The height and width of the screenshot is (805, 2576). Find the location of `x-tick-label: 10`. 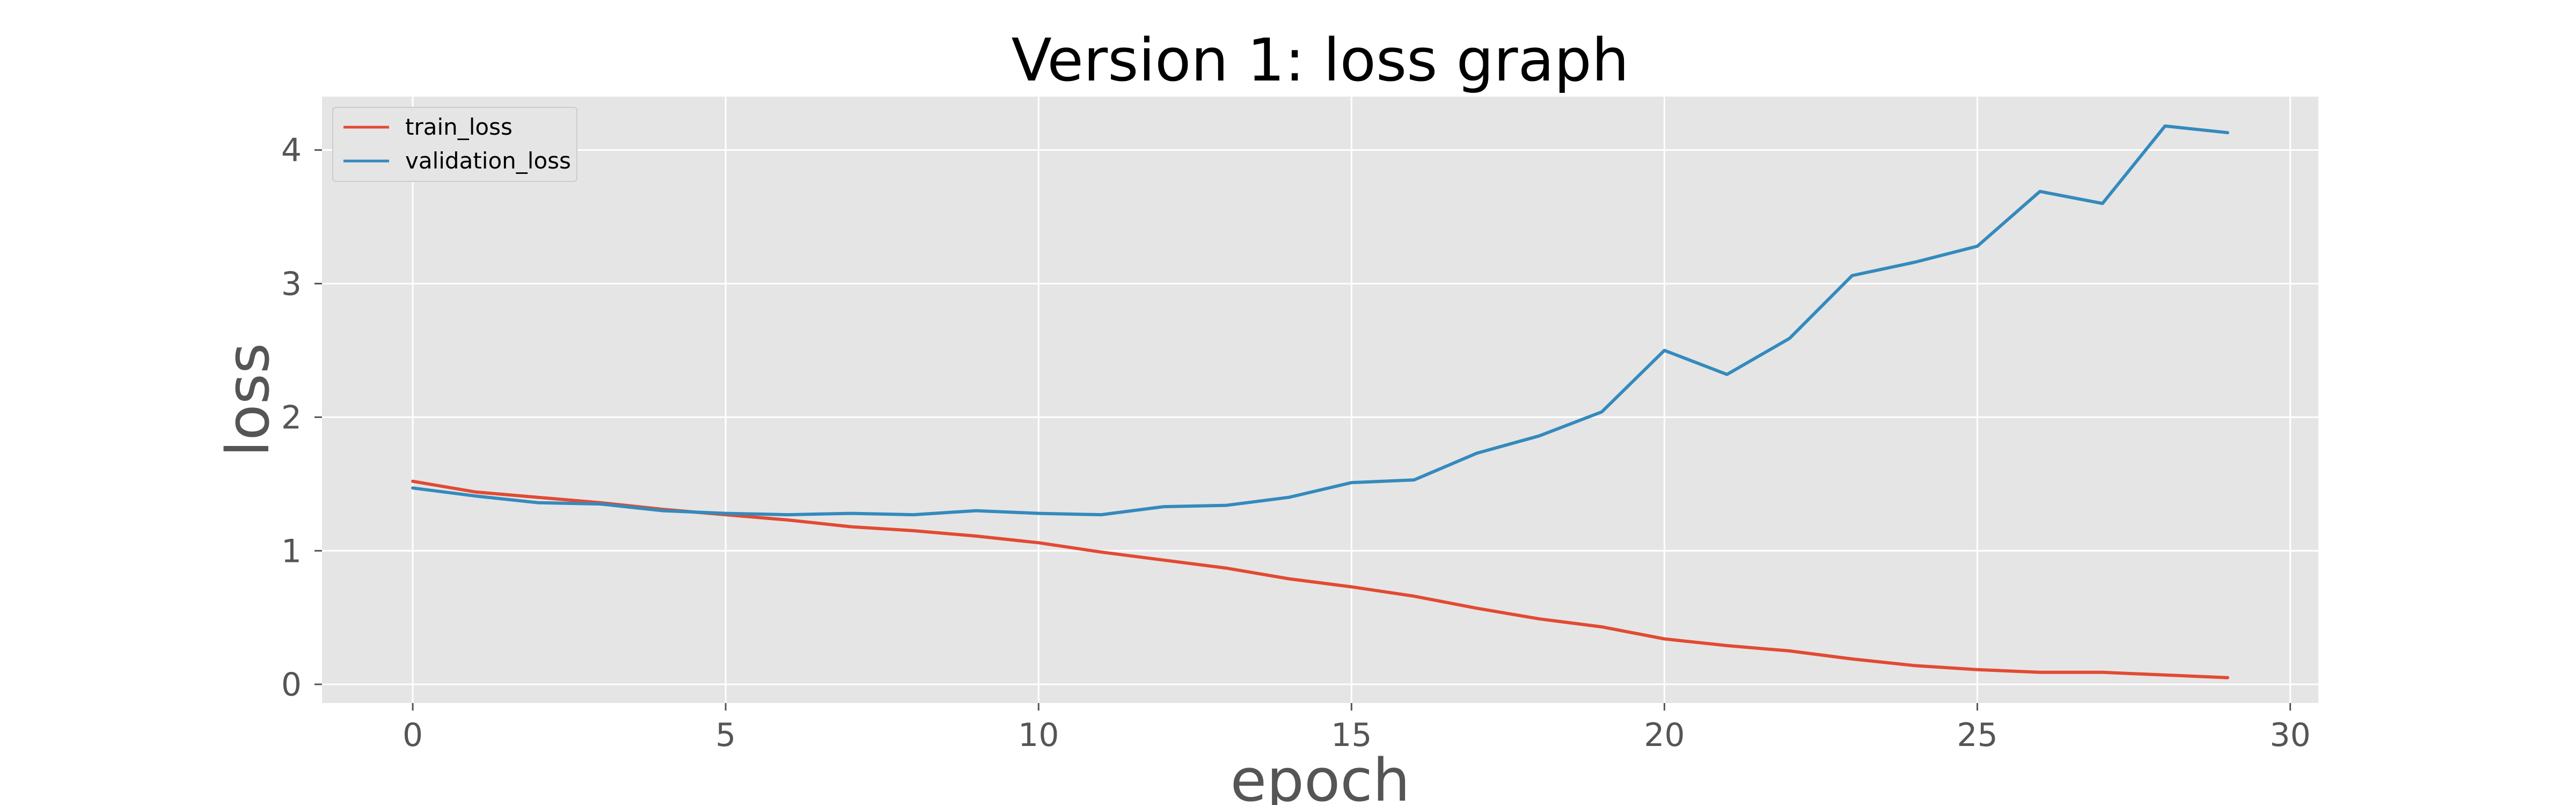

x-tick-label: 10 is located at coordinates (1038, 735).